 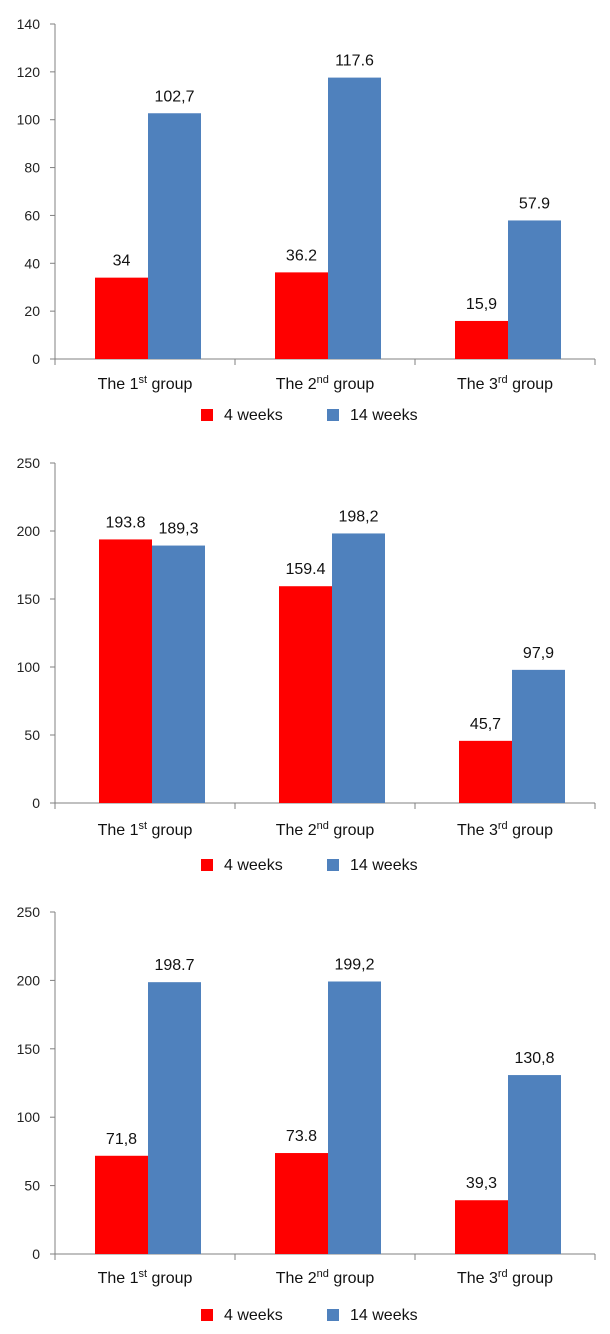 What do you see at coordinates (29, 72) in the screenshot?
I see `y-tick-label: 120` at bounding box center [29, 72].